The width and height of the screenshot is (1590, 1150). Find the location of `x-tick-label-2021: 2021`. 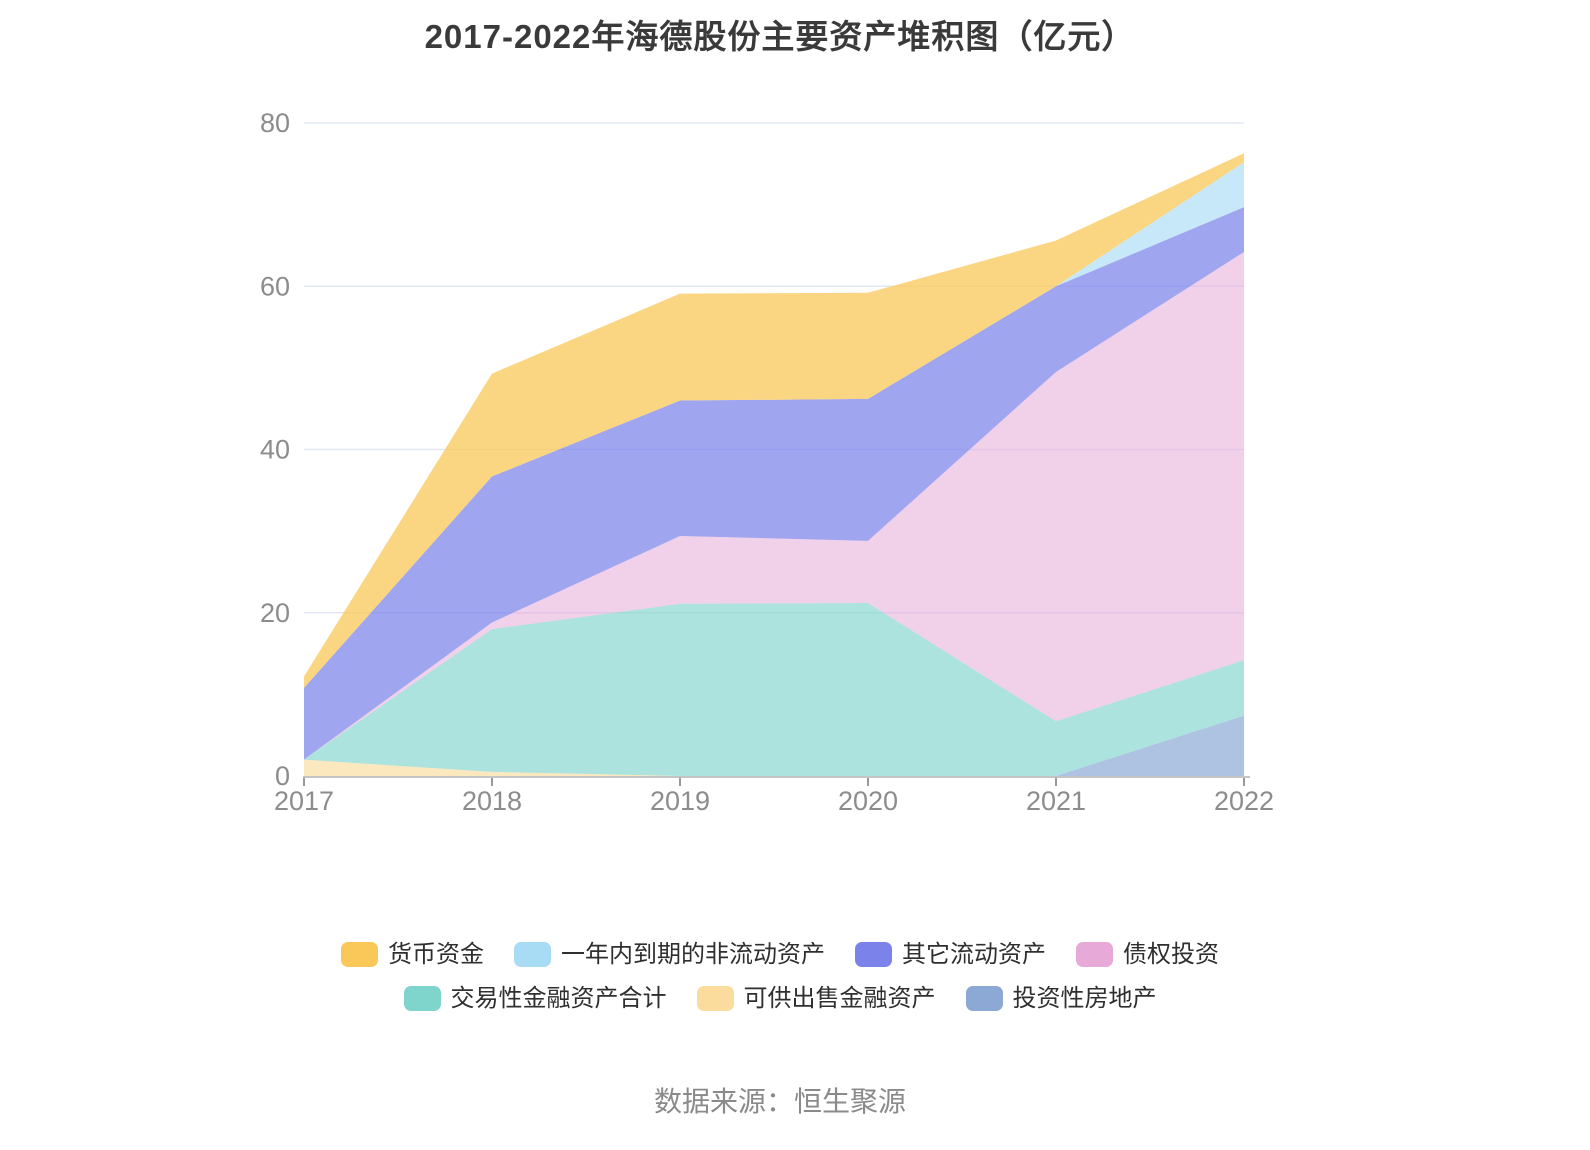

x-tick-label-2021: 2021 is located at coordinates (1056, 801).